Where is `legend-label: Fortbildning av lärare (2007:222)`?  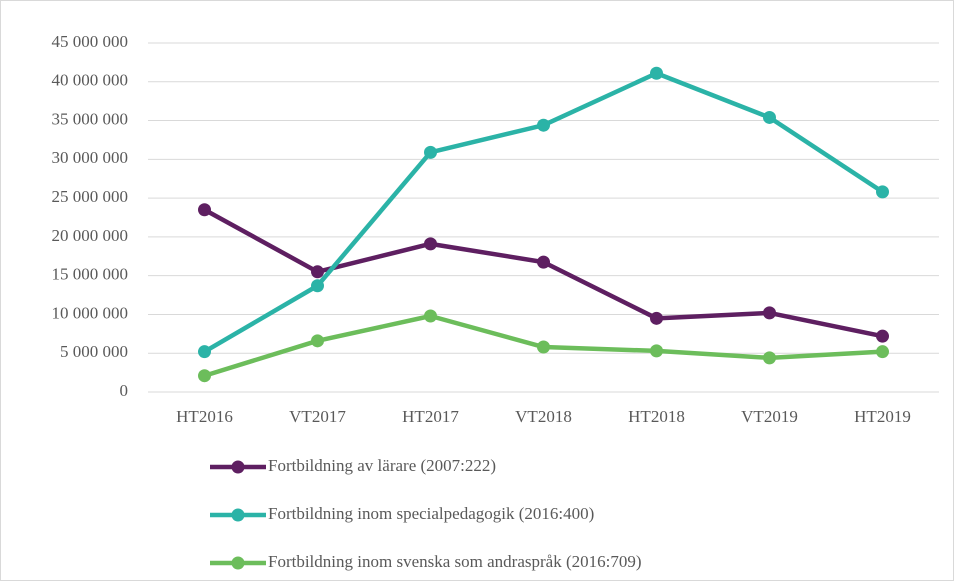 legend-label: Fortbildning av lärare (2007:222) is located at coordinates (382, 465).